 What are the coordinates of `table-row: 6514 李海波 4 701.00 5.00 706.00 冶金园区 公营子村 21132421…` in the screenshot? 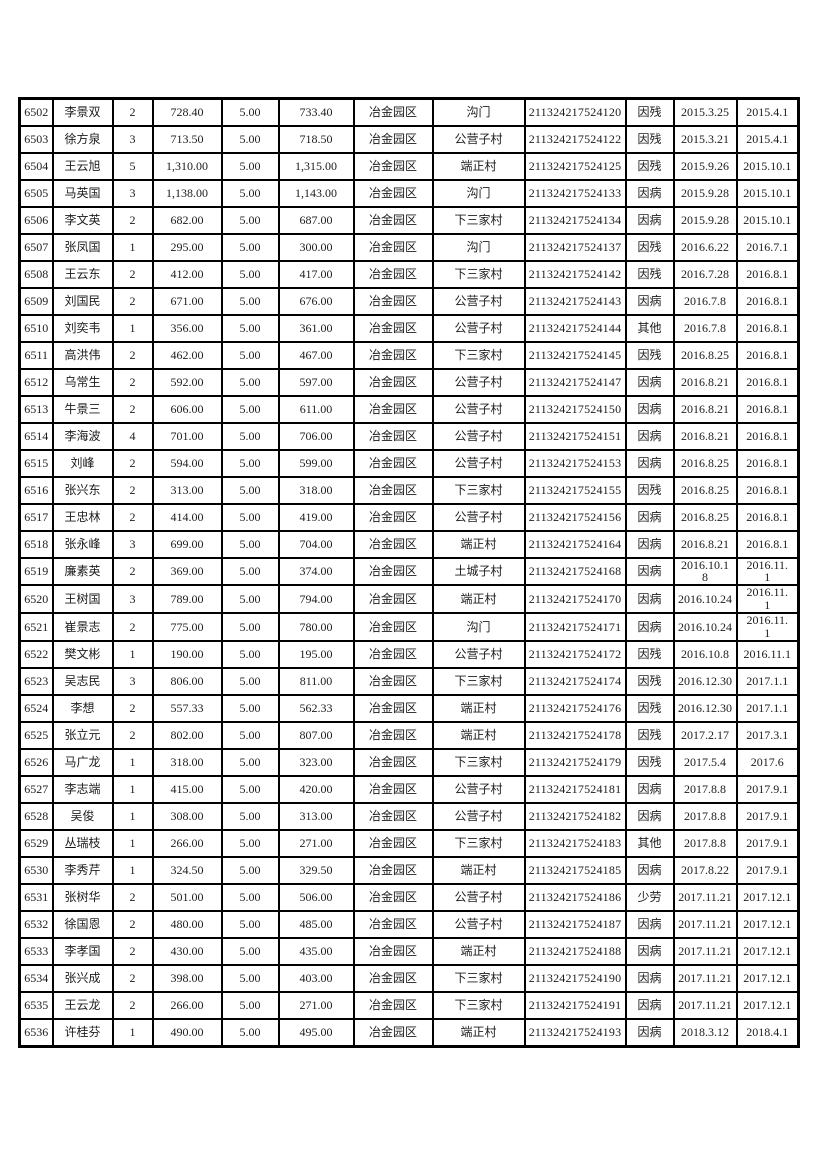 It's located at (409, 436).